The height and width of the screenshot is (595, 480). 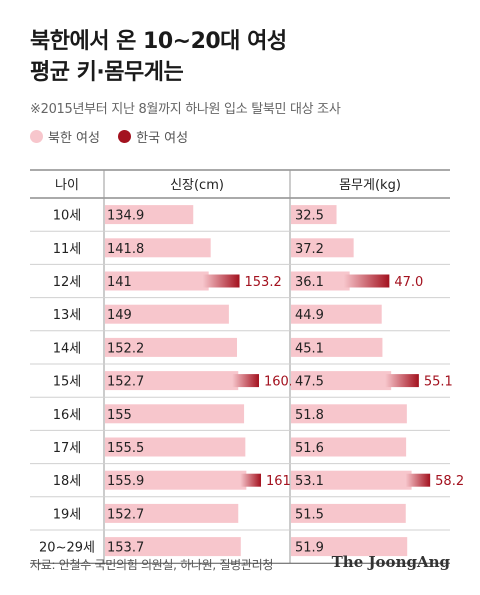 I want to click on row-label: 12세, so click(x=67, y=282).